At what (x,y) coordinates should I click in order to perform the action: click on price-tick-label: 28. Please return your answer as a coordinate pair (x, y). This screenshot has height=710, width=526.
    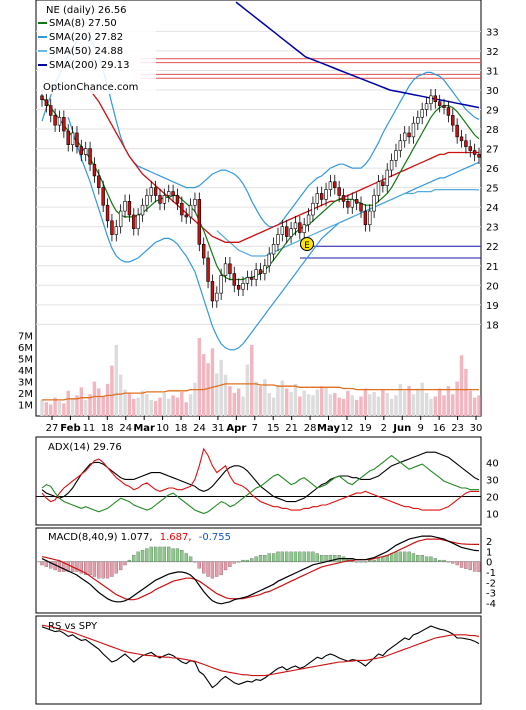
    Looking at the image, I should click on (492, 130).